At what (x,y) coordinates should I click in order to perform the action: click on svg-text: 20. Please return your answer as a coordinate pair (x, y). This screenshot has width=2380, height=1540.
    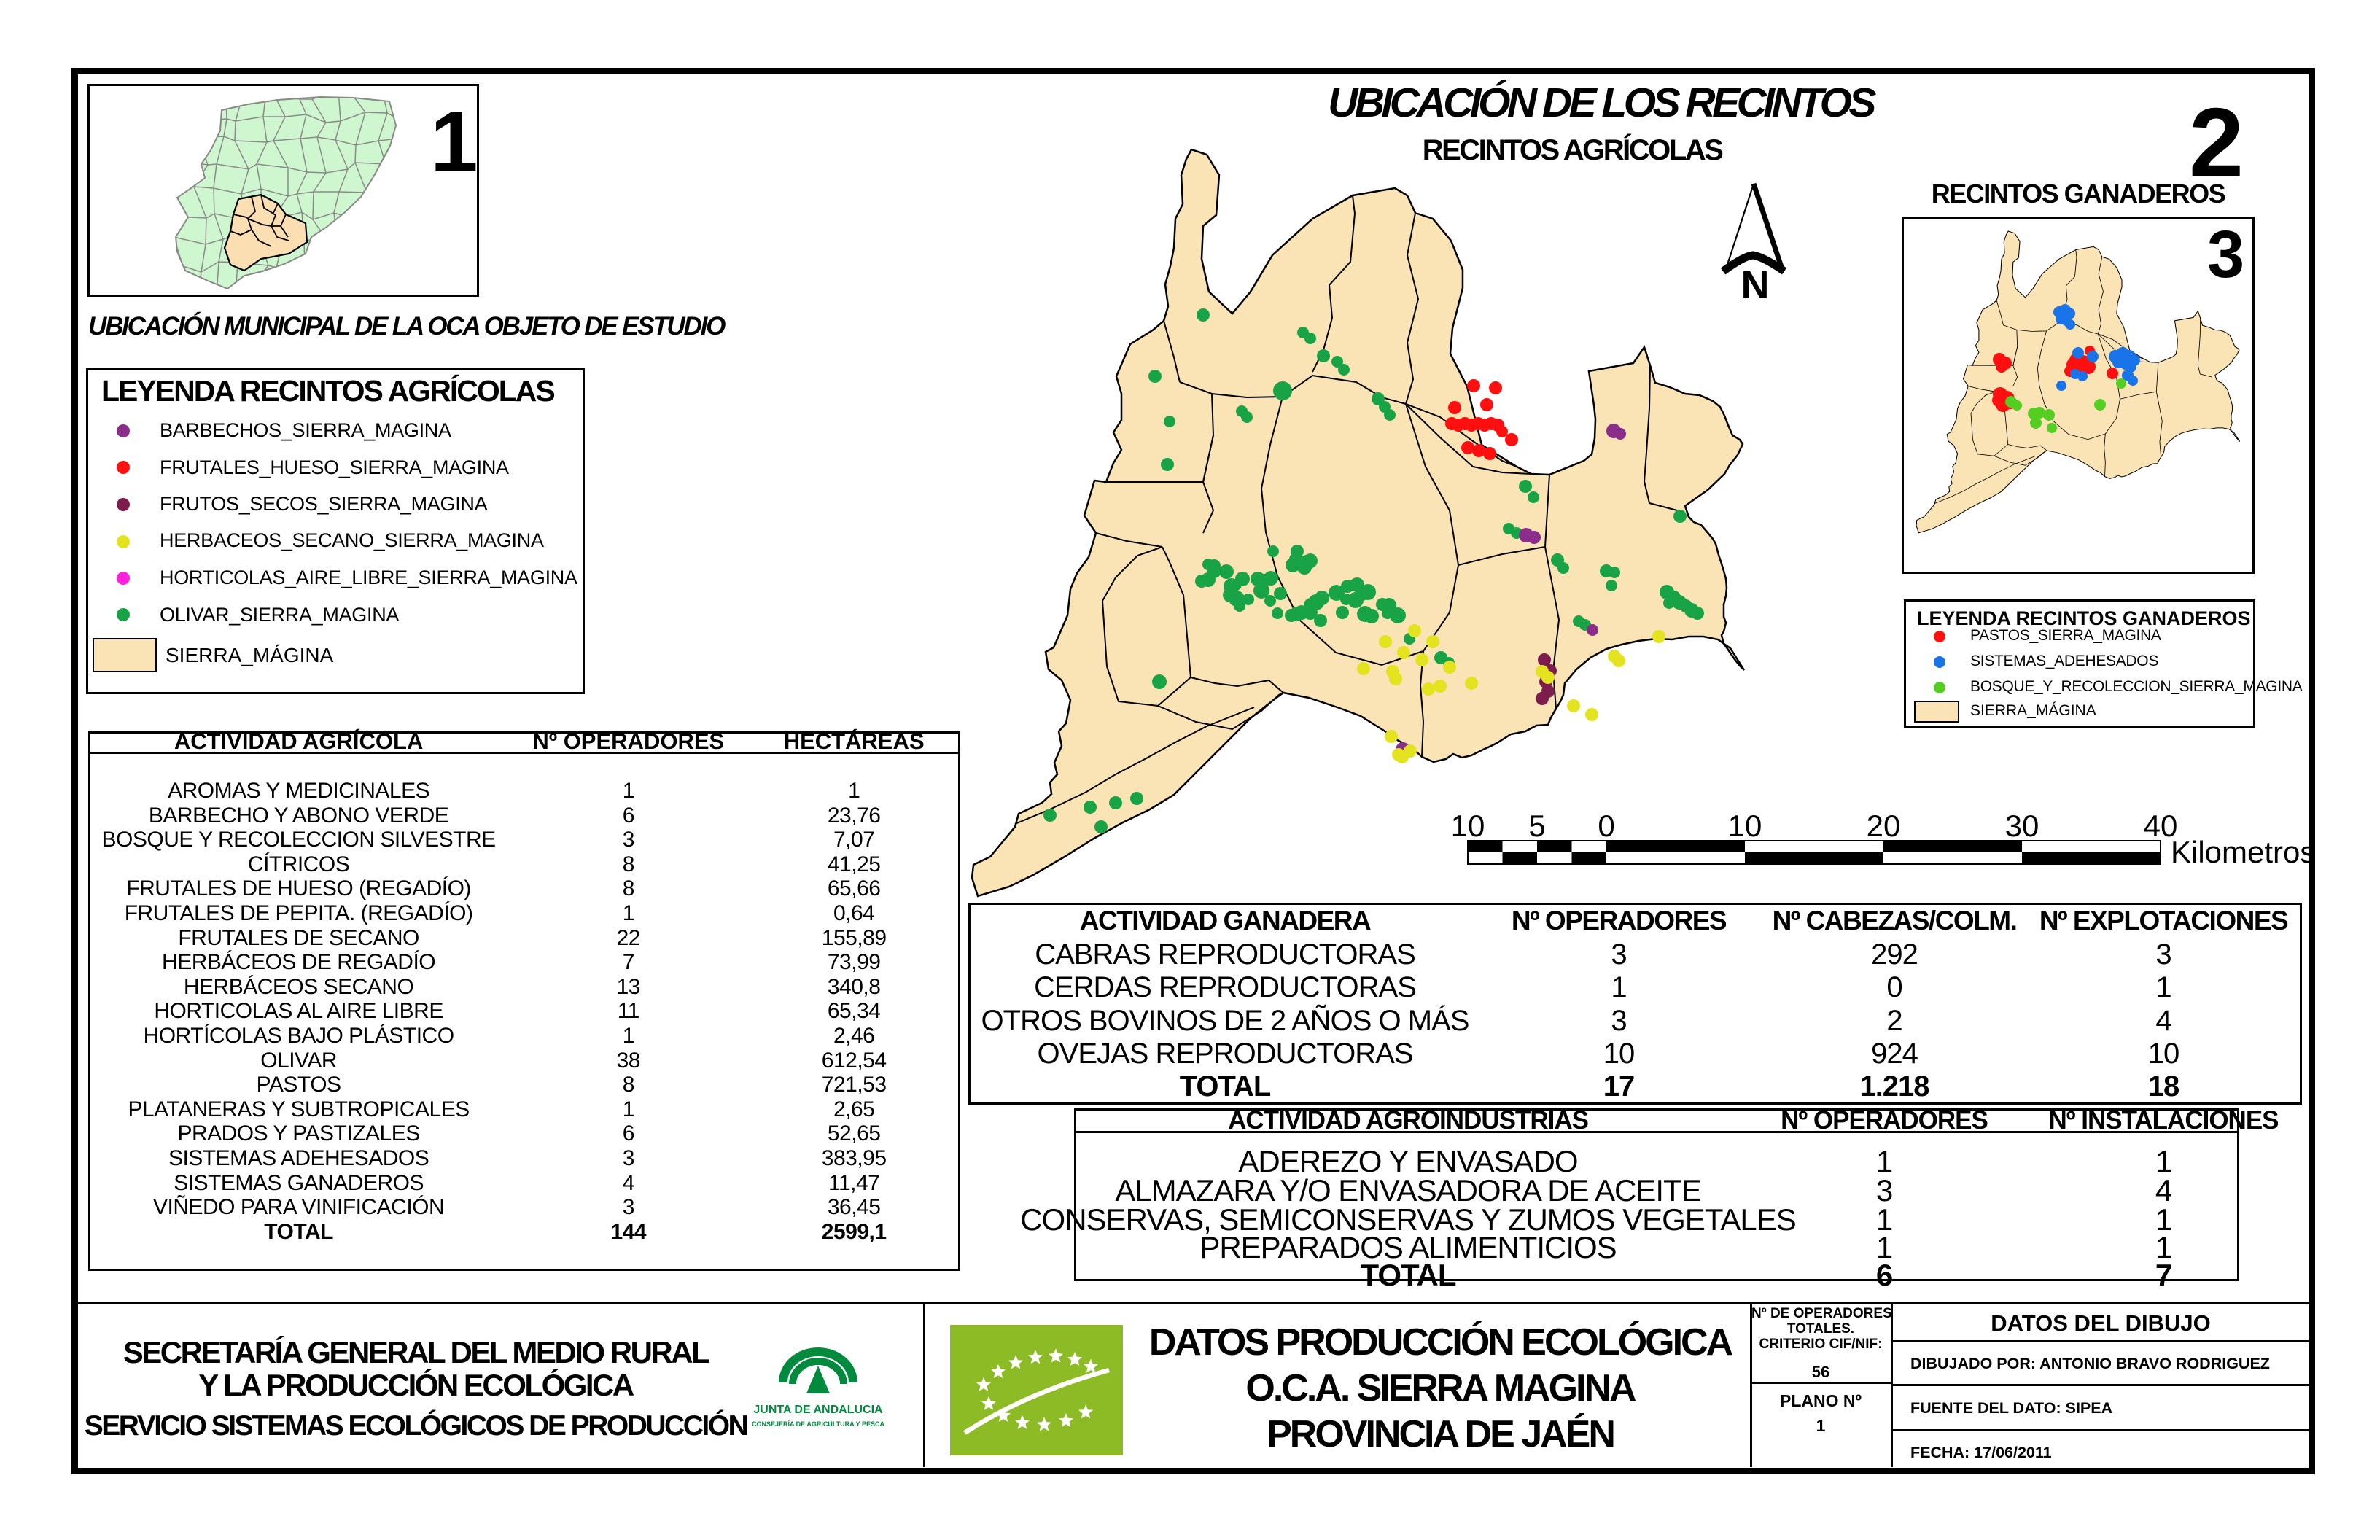
    Looking at the image, I should click on (1884, 826).